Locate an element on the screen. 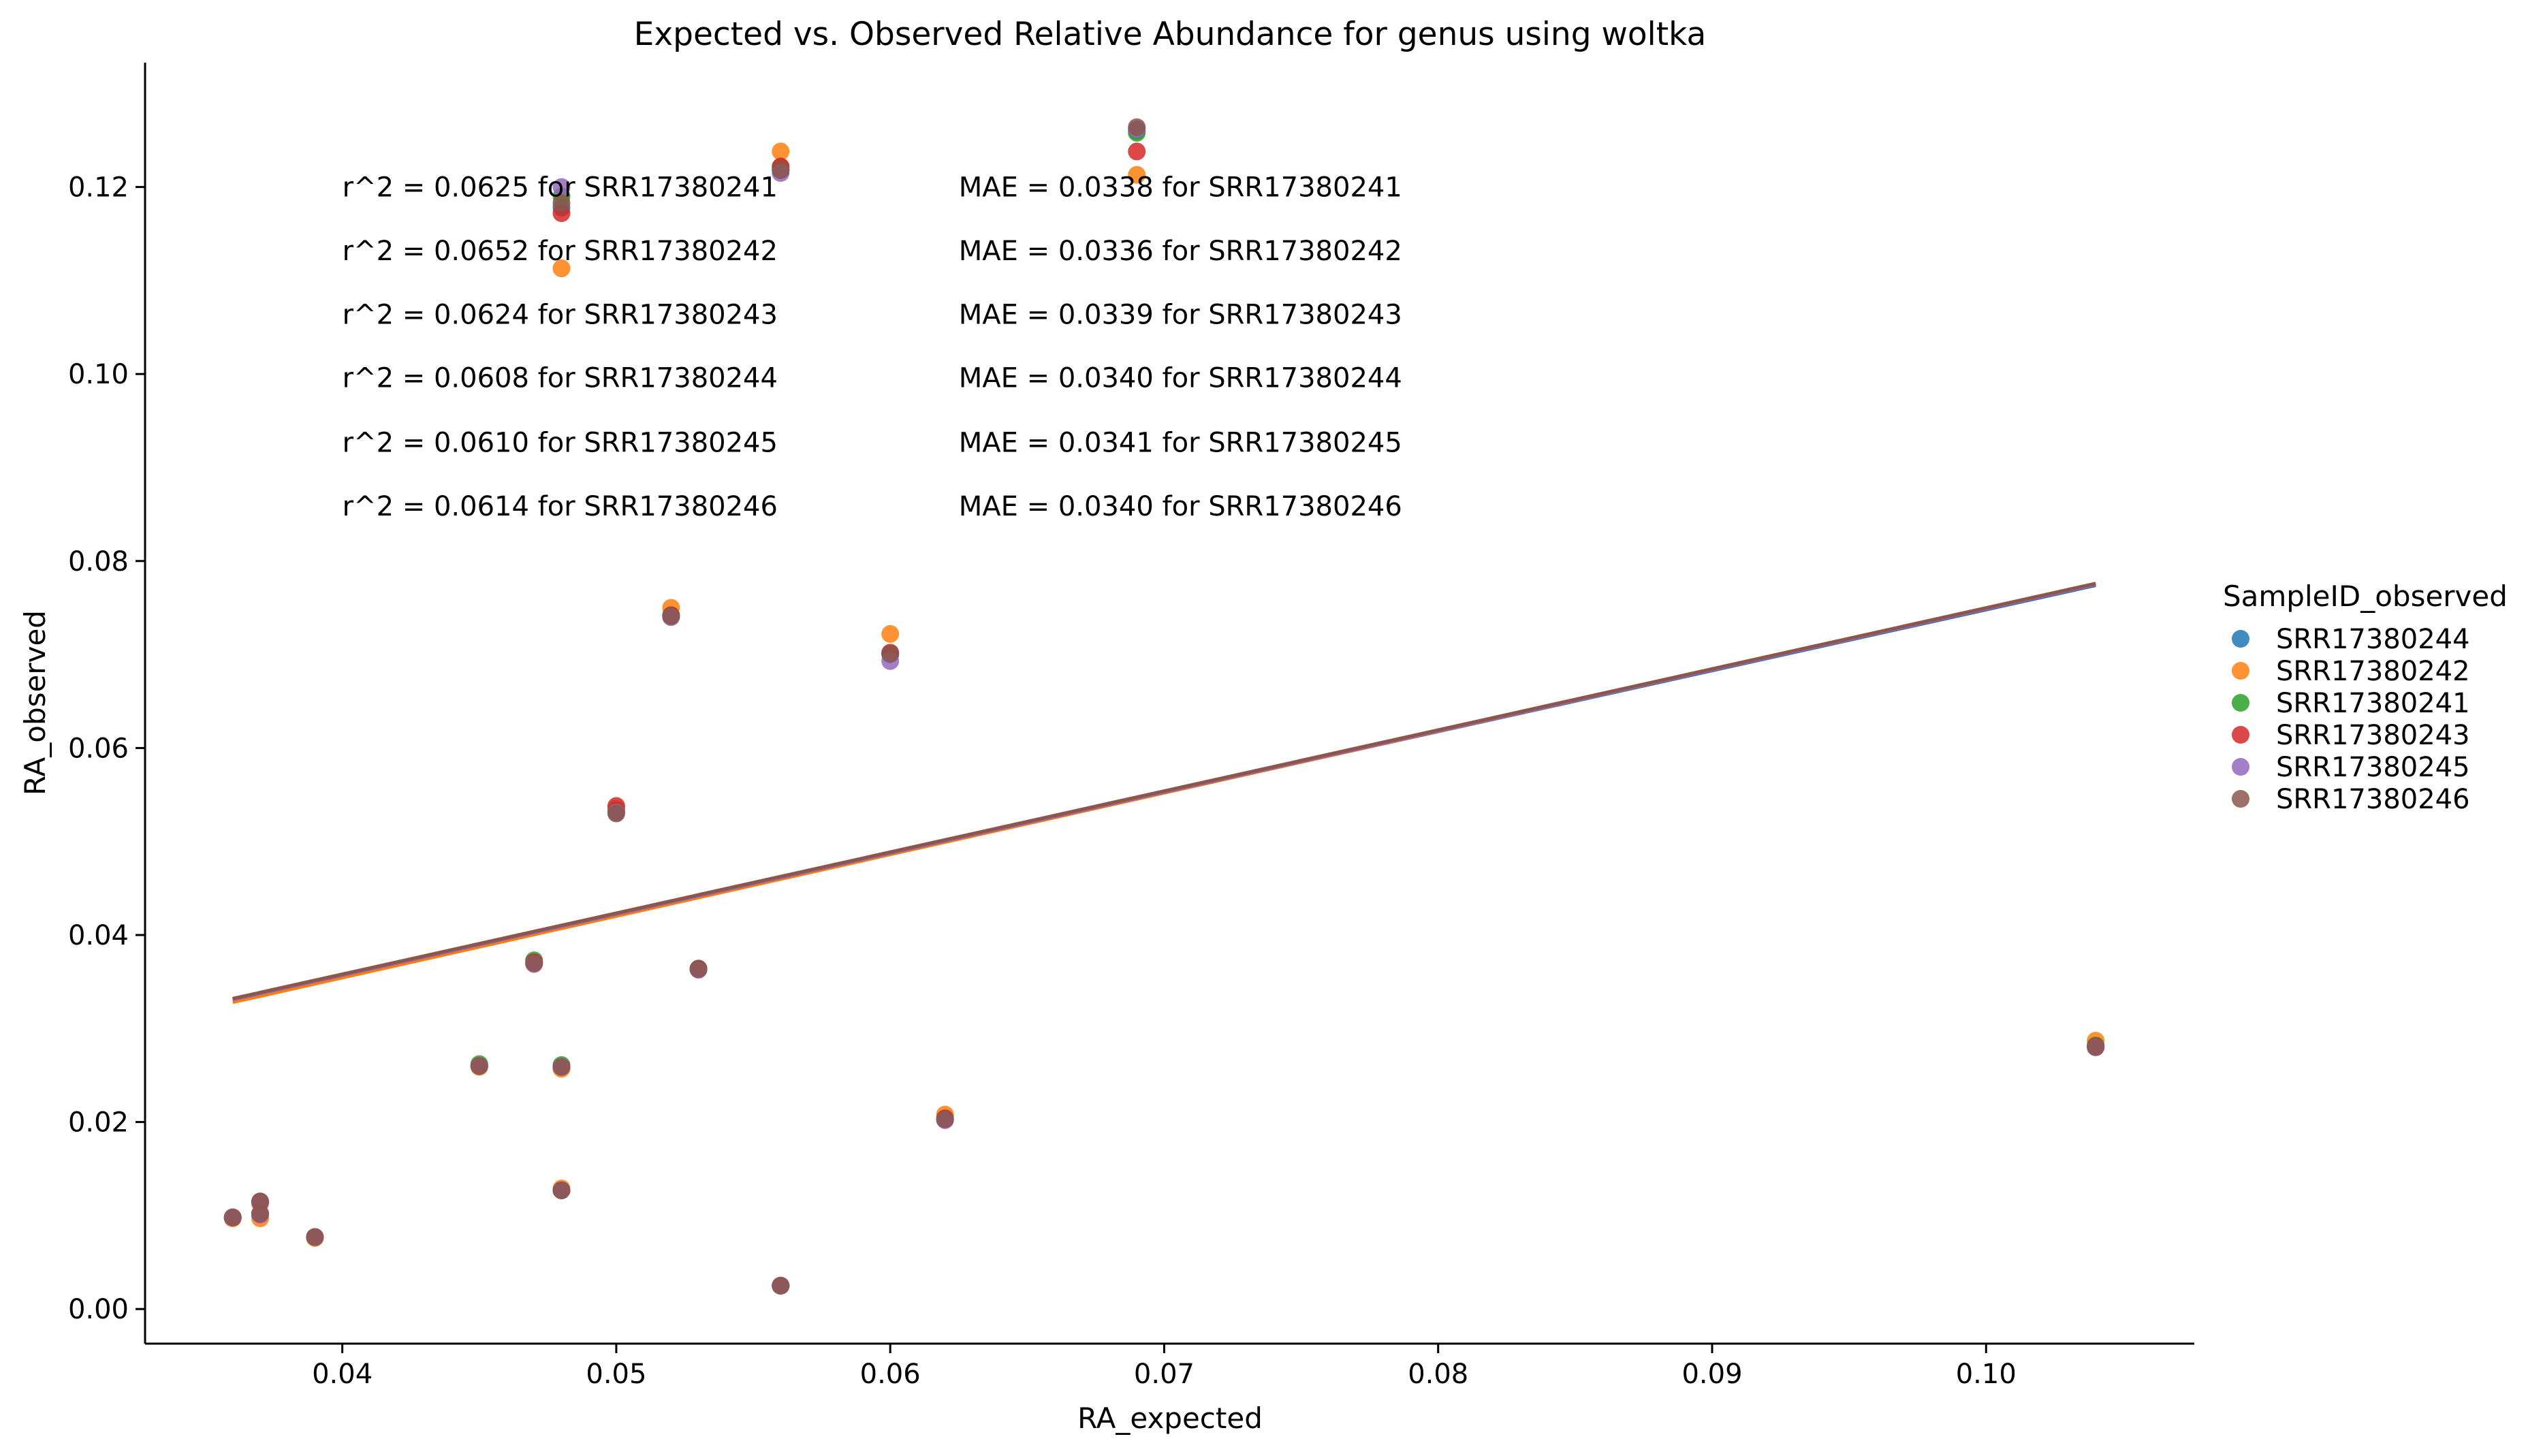 This screenshot has width=2528, height=1456. legend-label: SRR17380241 is located at coordinates (2373, 703).